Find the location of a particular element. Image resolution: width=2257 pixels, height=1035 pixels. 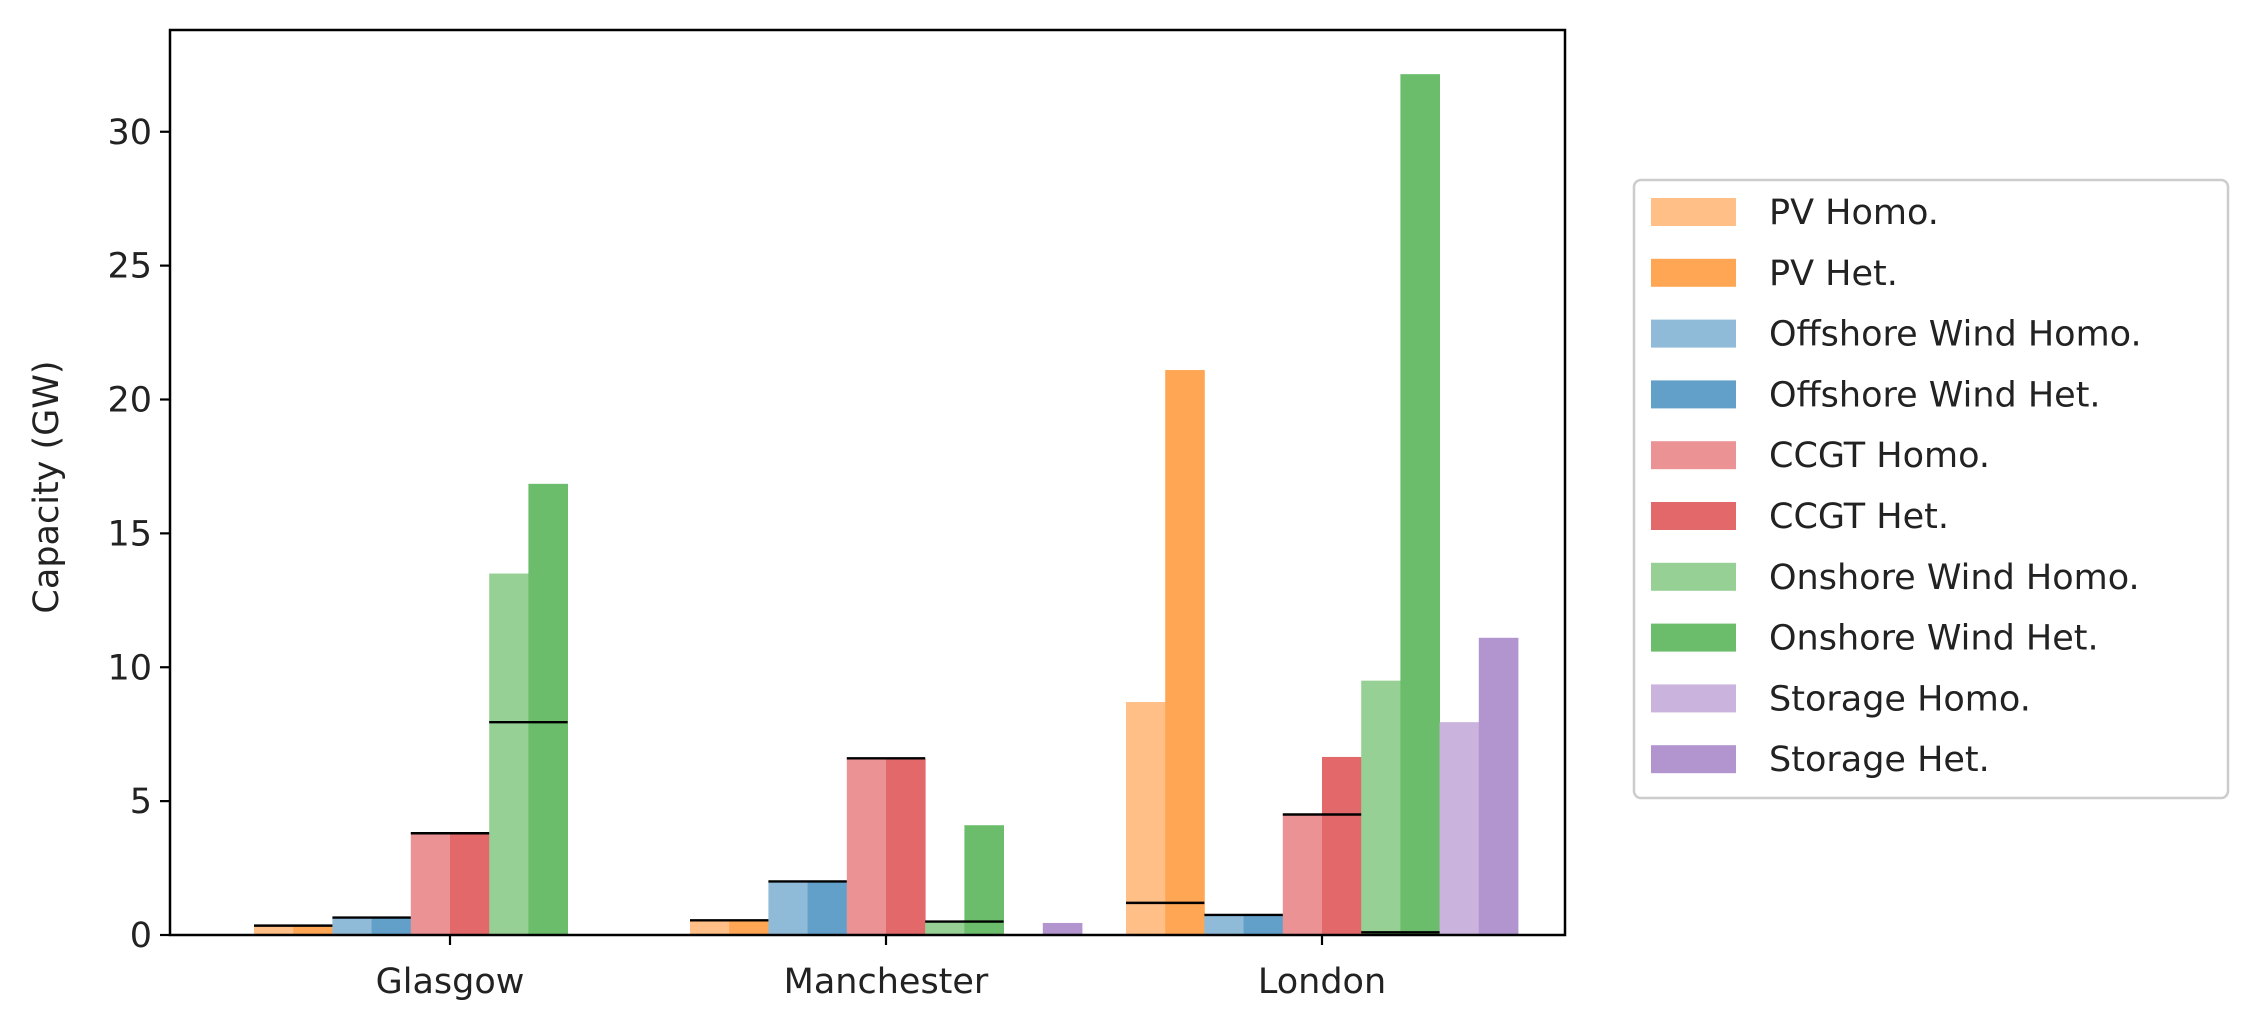

bar-ccgt-homo-glasgow is located at coordinates (430, 884).